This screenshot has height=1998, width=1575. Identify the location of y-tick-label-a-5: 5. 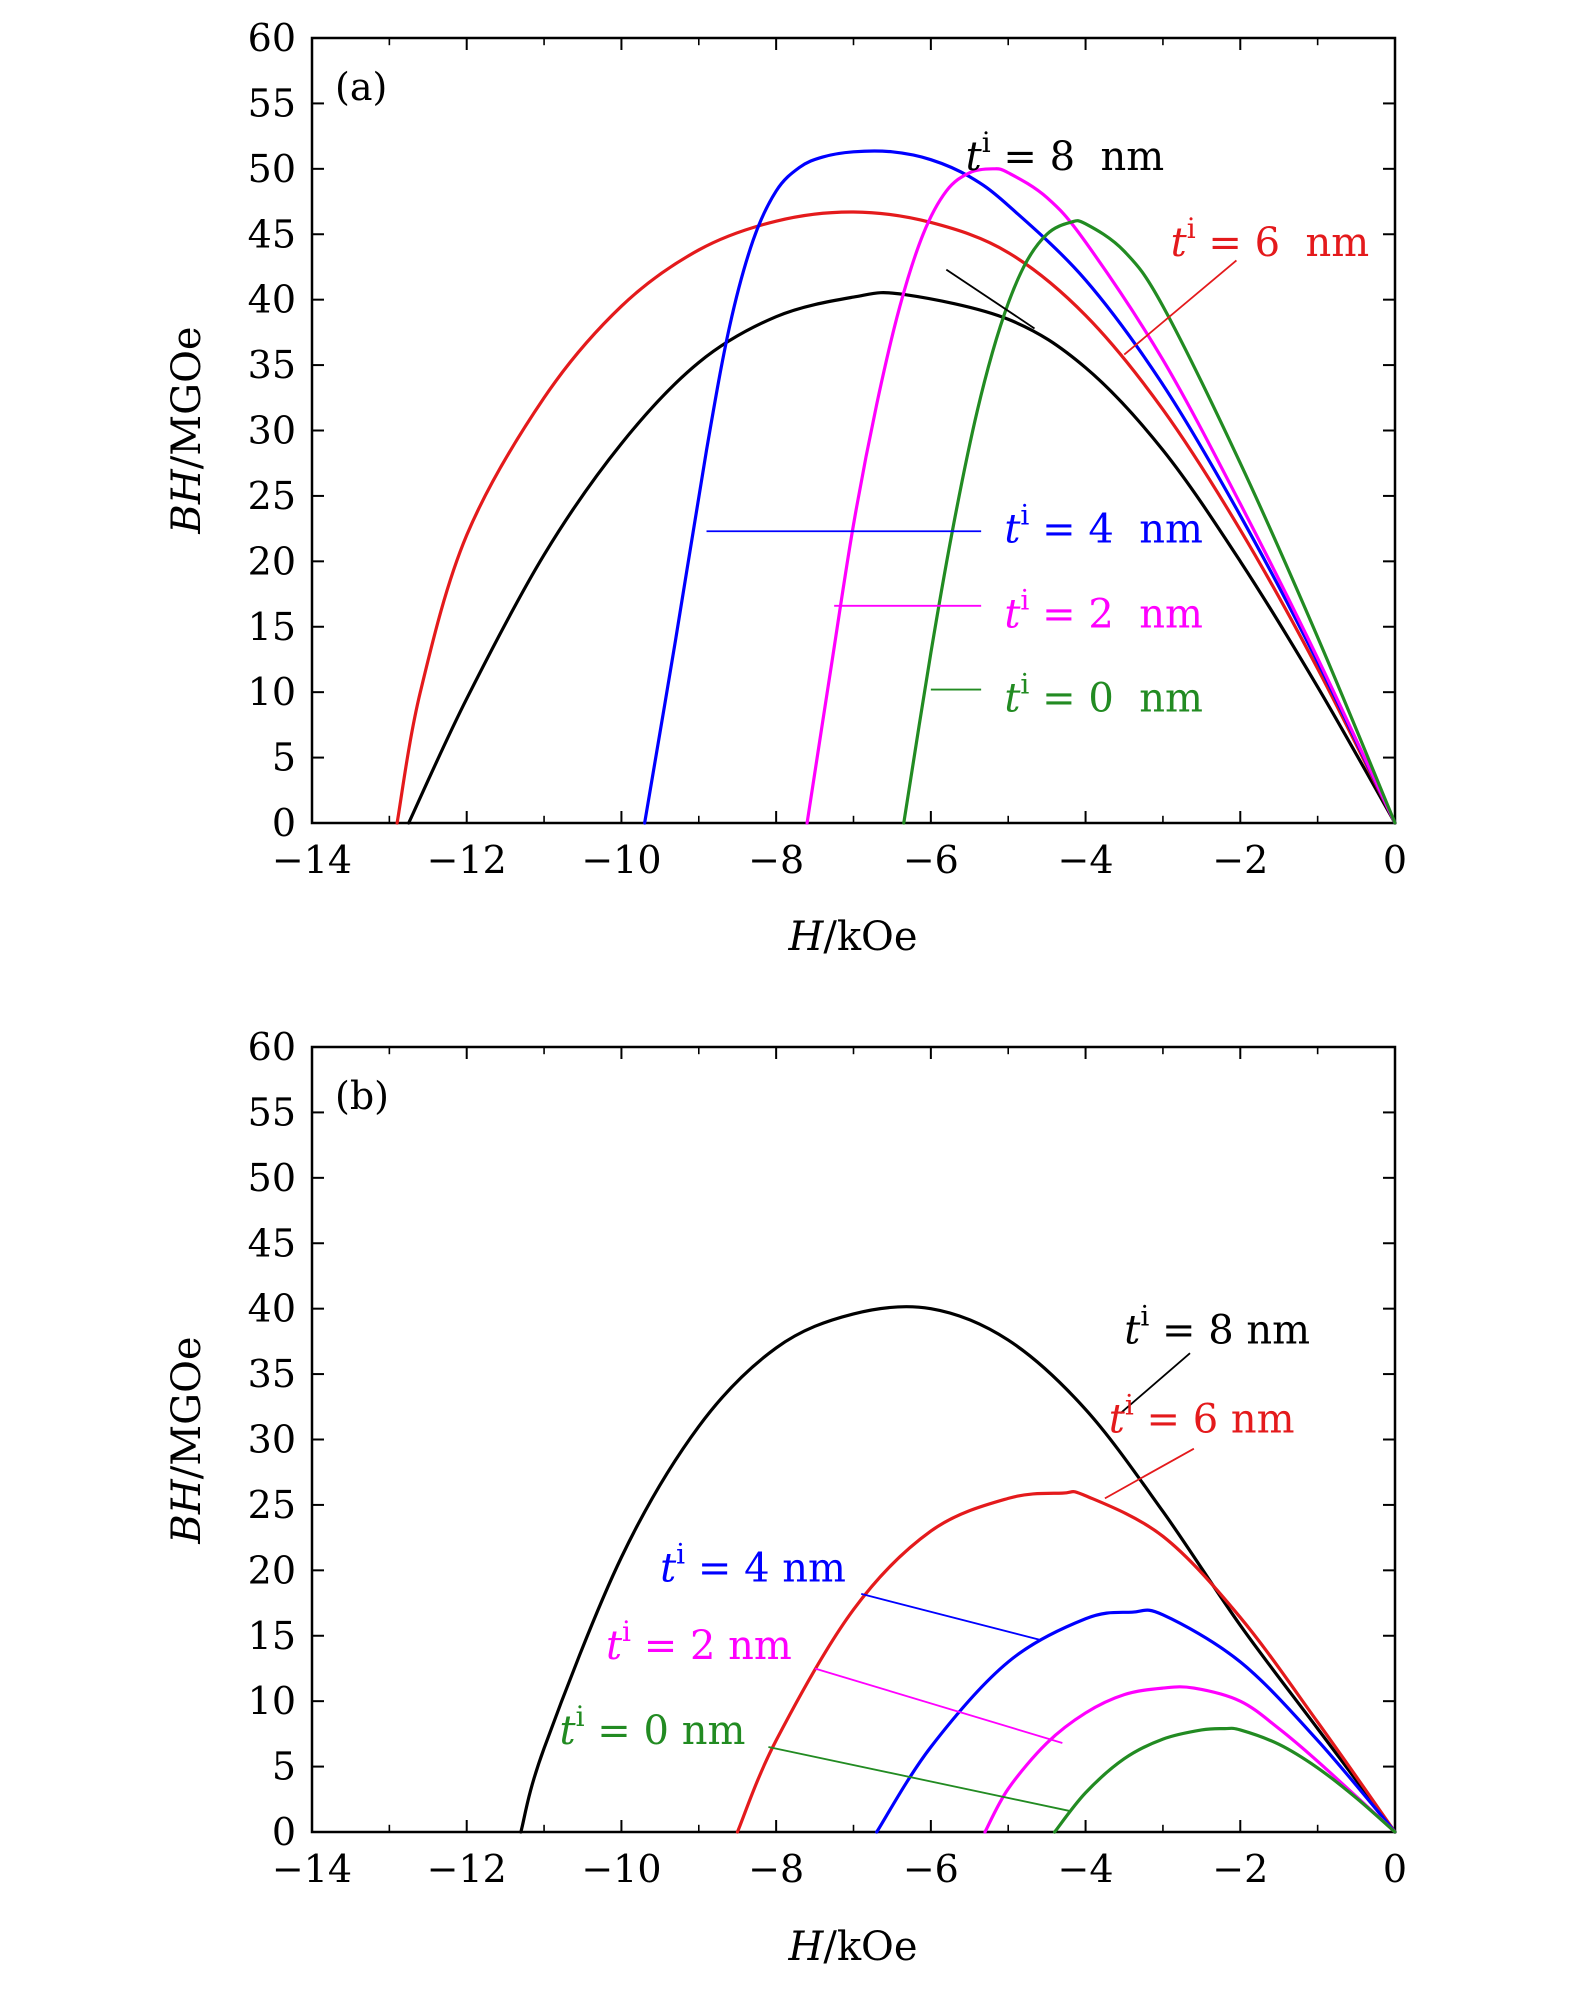
(284, 758).